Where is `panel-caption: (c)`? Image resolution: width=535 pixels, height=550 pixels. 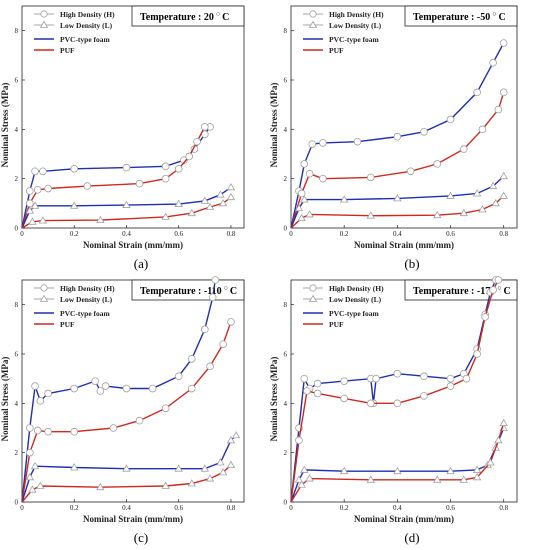 panel-caption: (c) is located at coordinates (141, 537).